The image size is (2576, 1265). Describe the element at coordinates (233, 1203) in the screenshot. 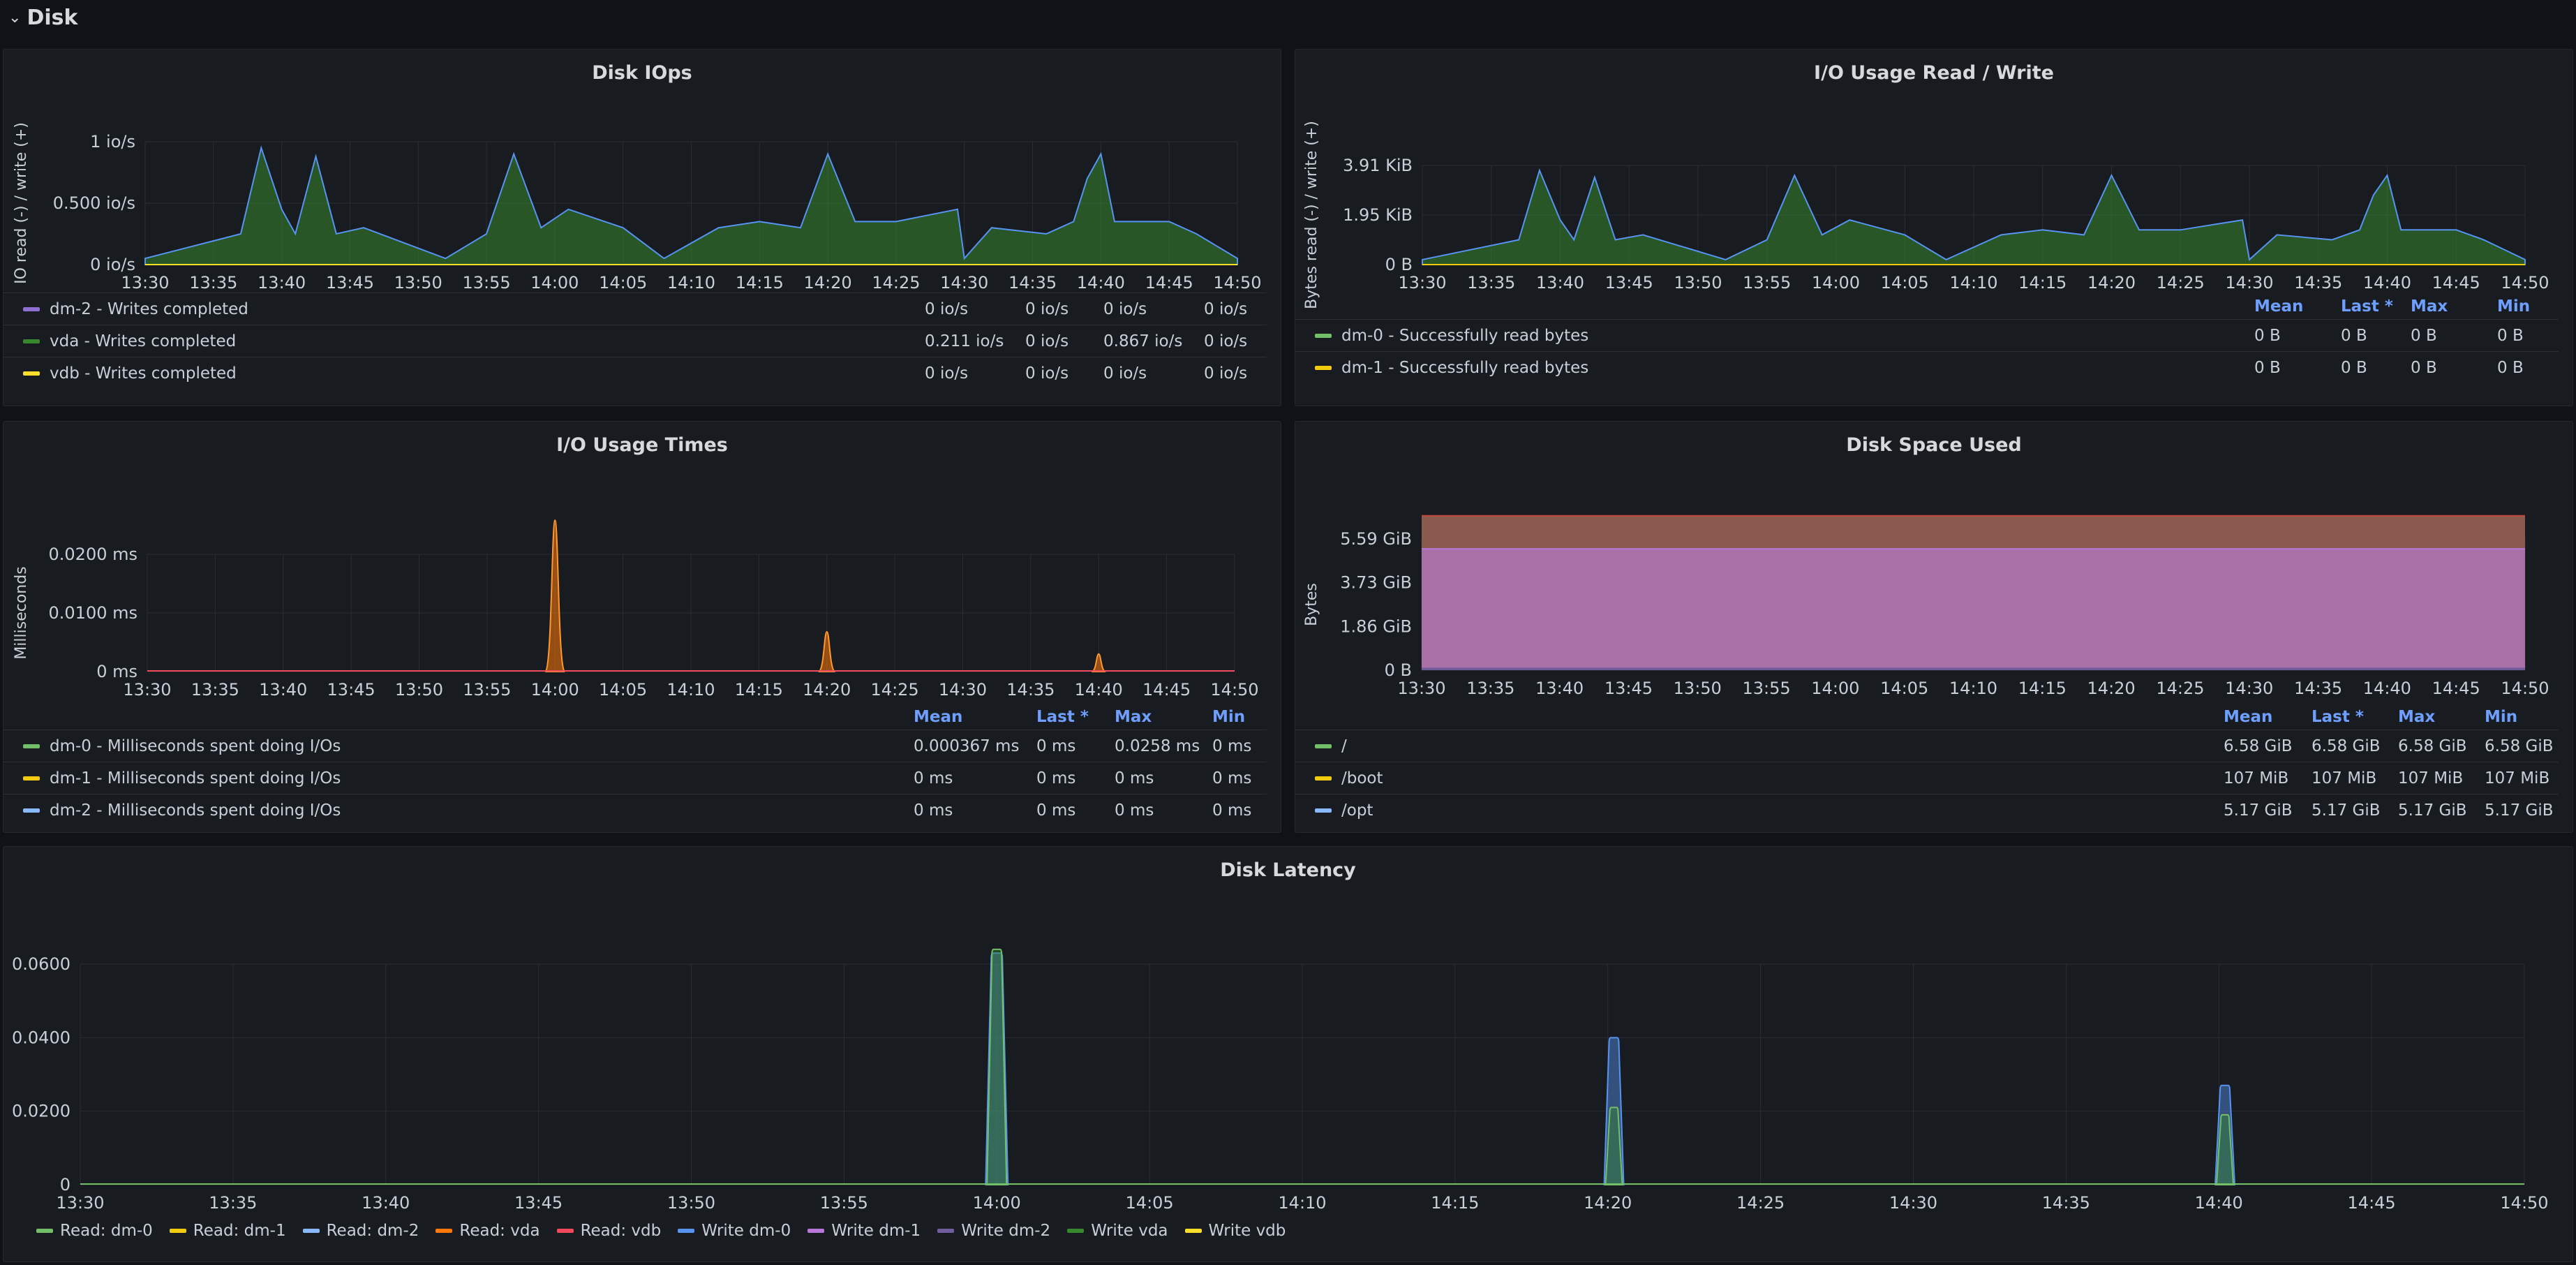

I see `x-tick-label: 13:35` at that location.